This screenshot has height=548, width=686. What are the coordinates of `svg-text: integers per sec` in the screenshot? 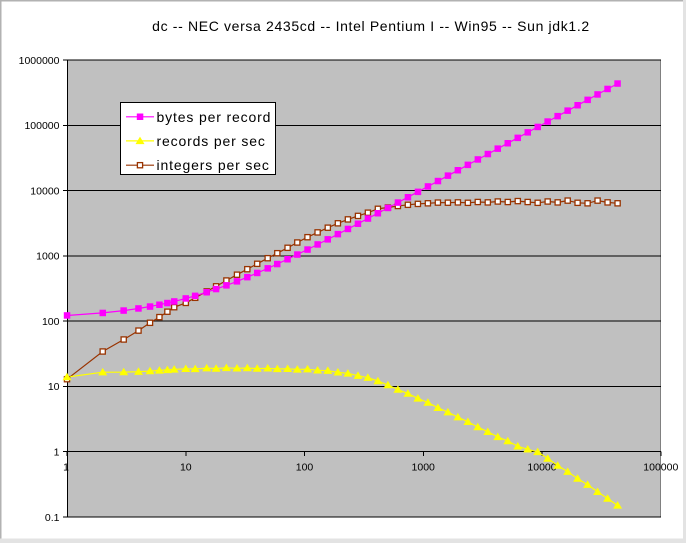 It's located at (213, 165).